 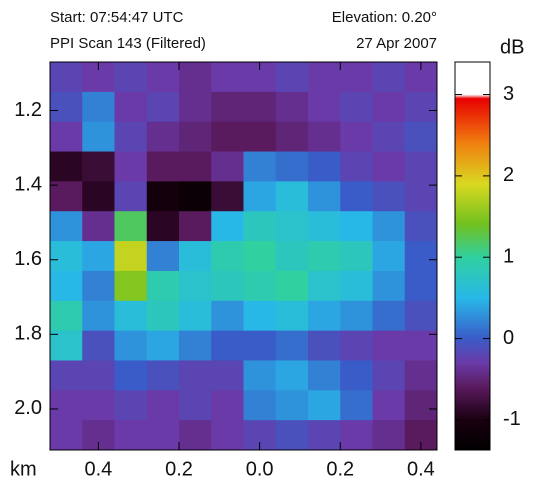 I want to click on y-tick-label: 2.0, so click(x=28, y=408).